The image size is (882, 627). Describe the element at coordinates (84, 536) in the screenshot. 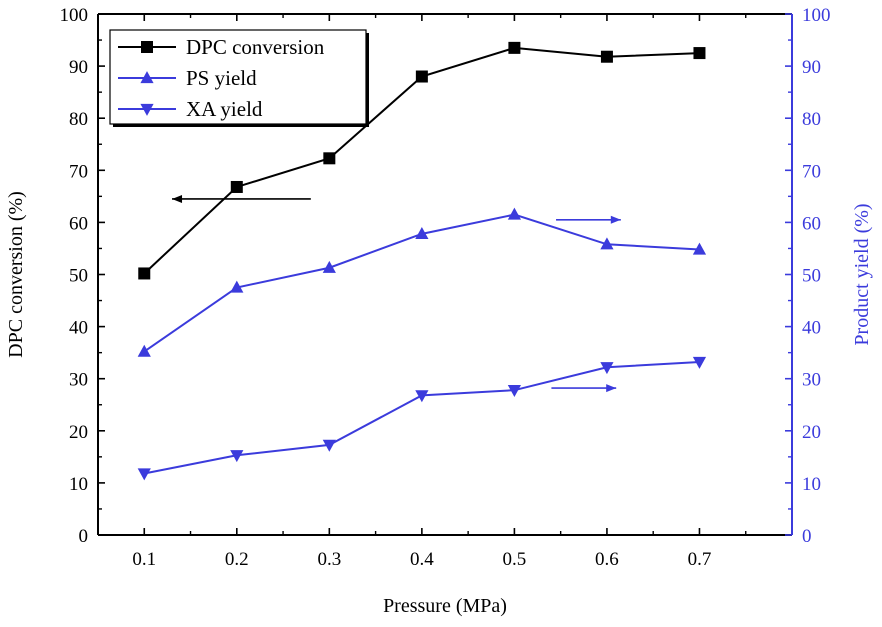

I see `y-left-tick-label: 0` at that location.